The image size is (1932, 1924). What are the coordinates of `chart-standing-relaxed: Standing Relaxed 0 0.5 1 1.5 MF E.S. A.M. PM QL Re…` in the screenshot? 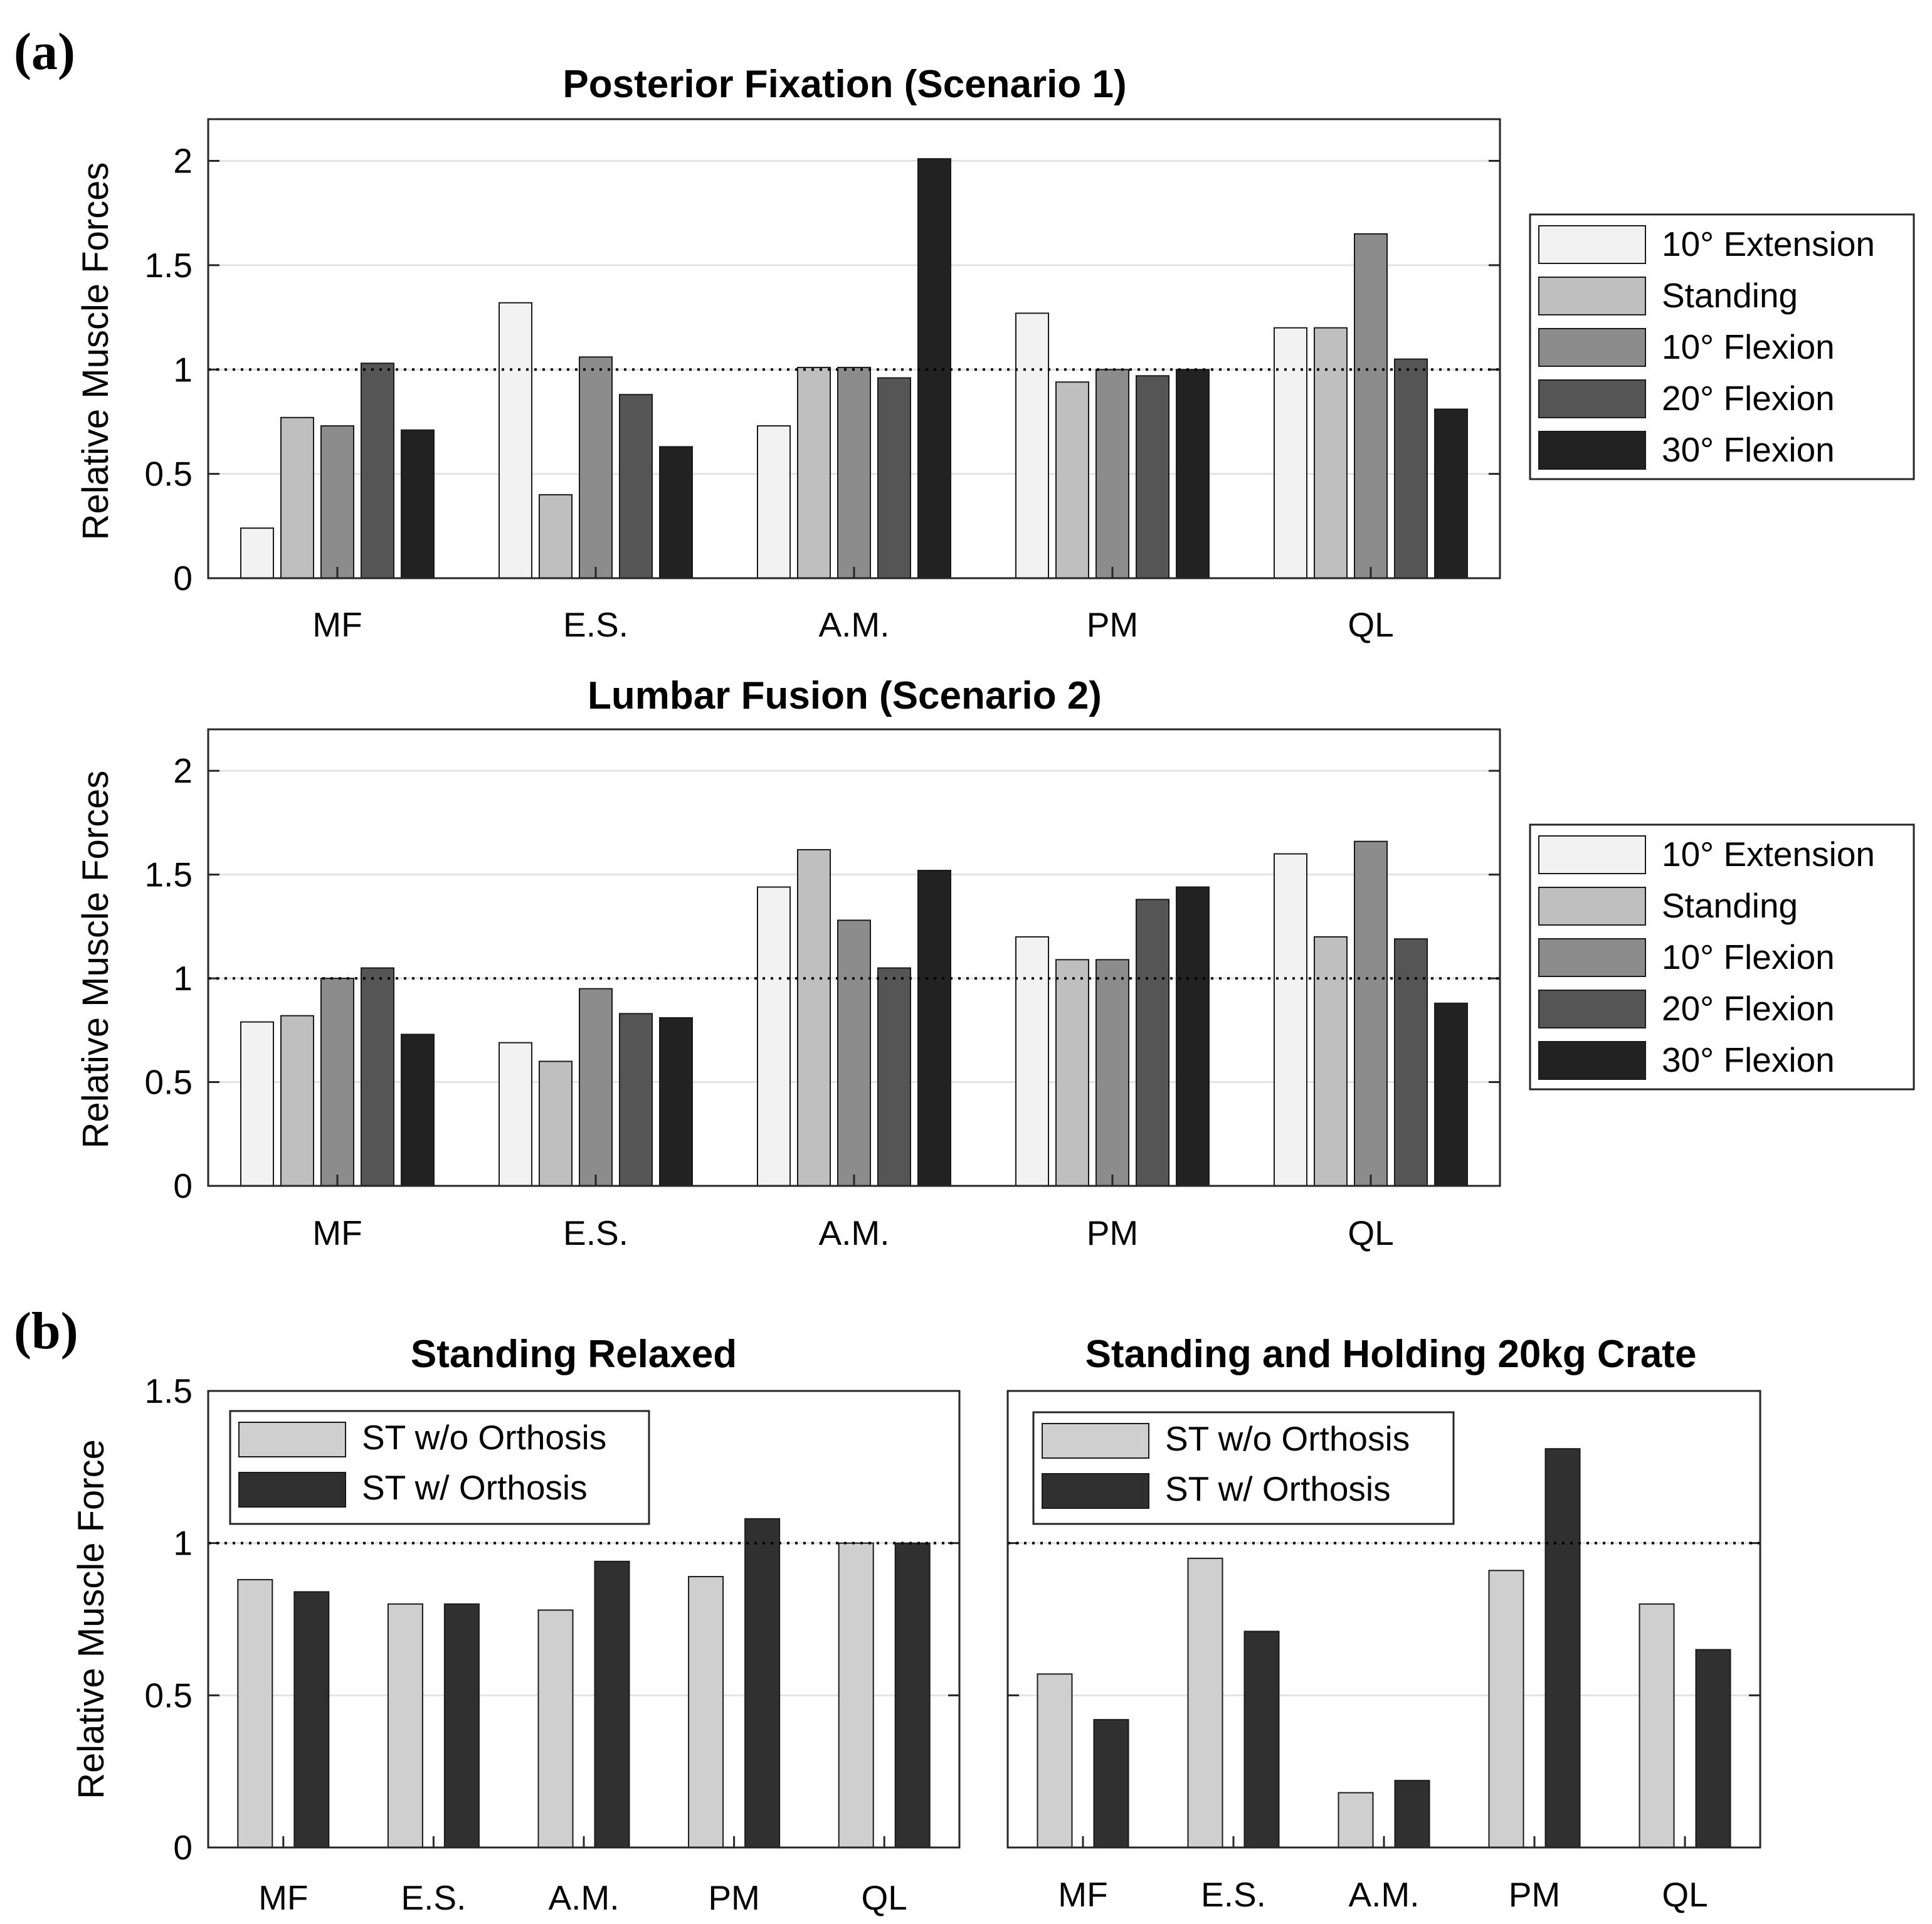 It's located at (516, 1625).